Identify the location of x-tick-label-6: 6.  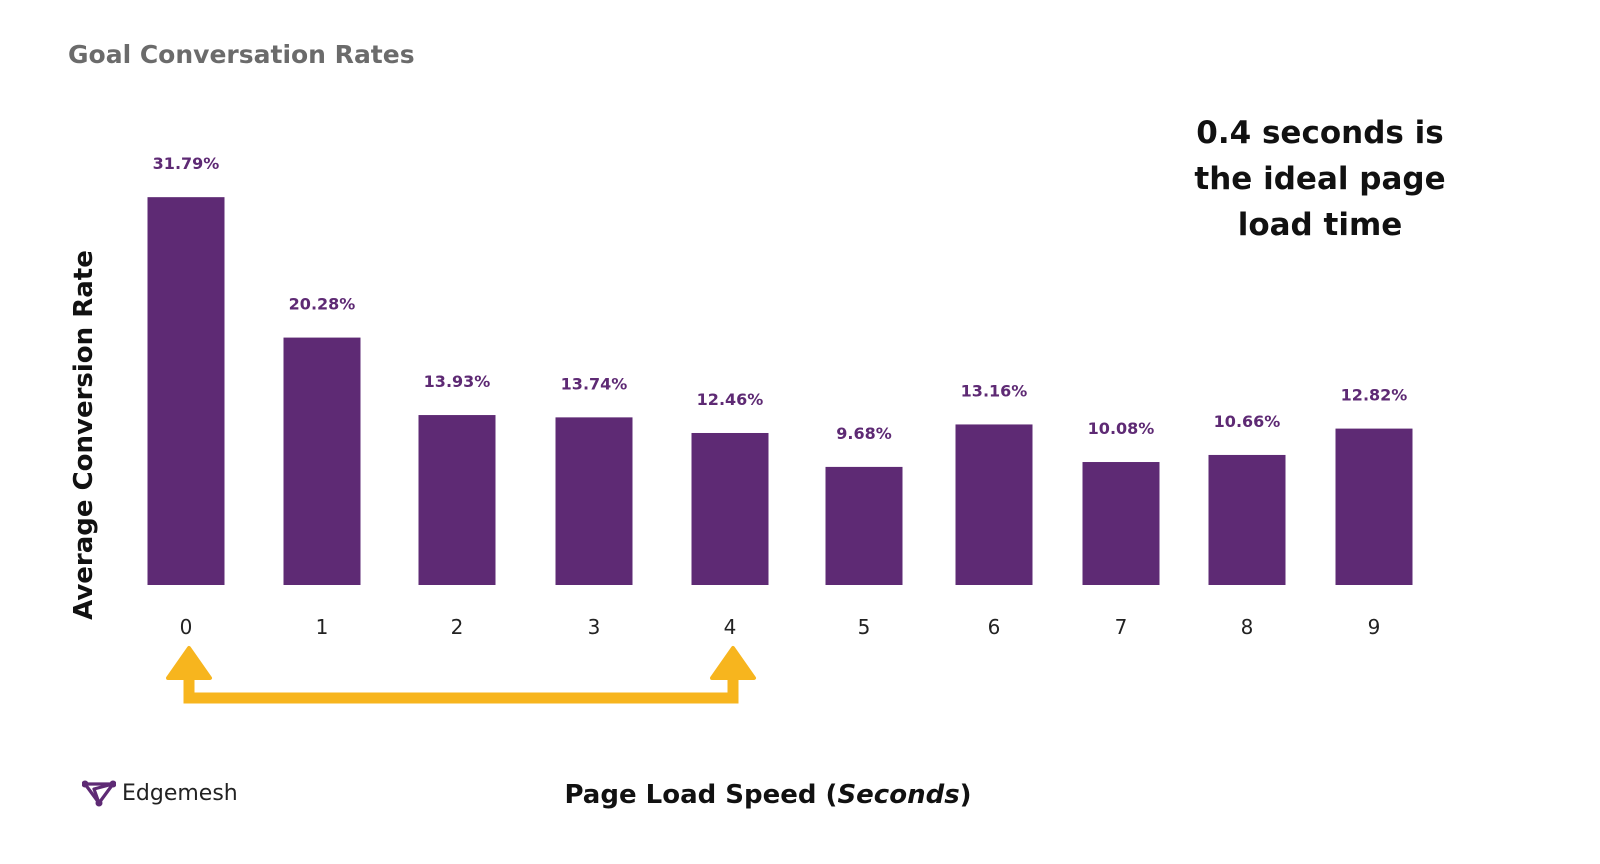
(994, 627).